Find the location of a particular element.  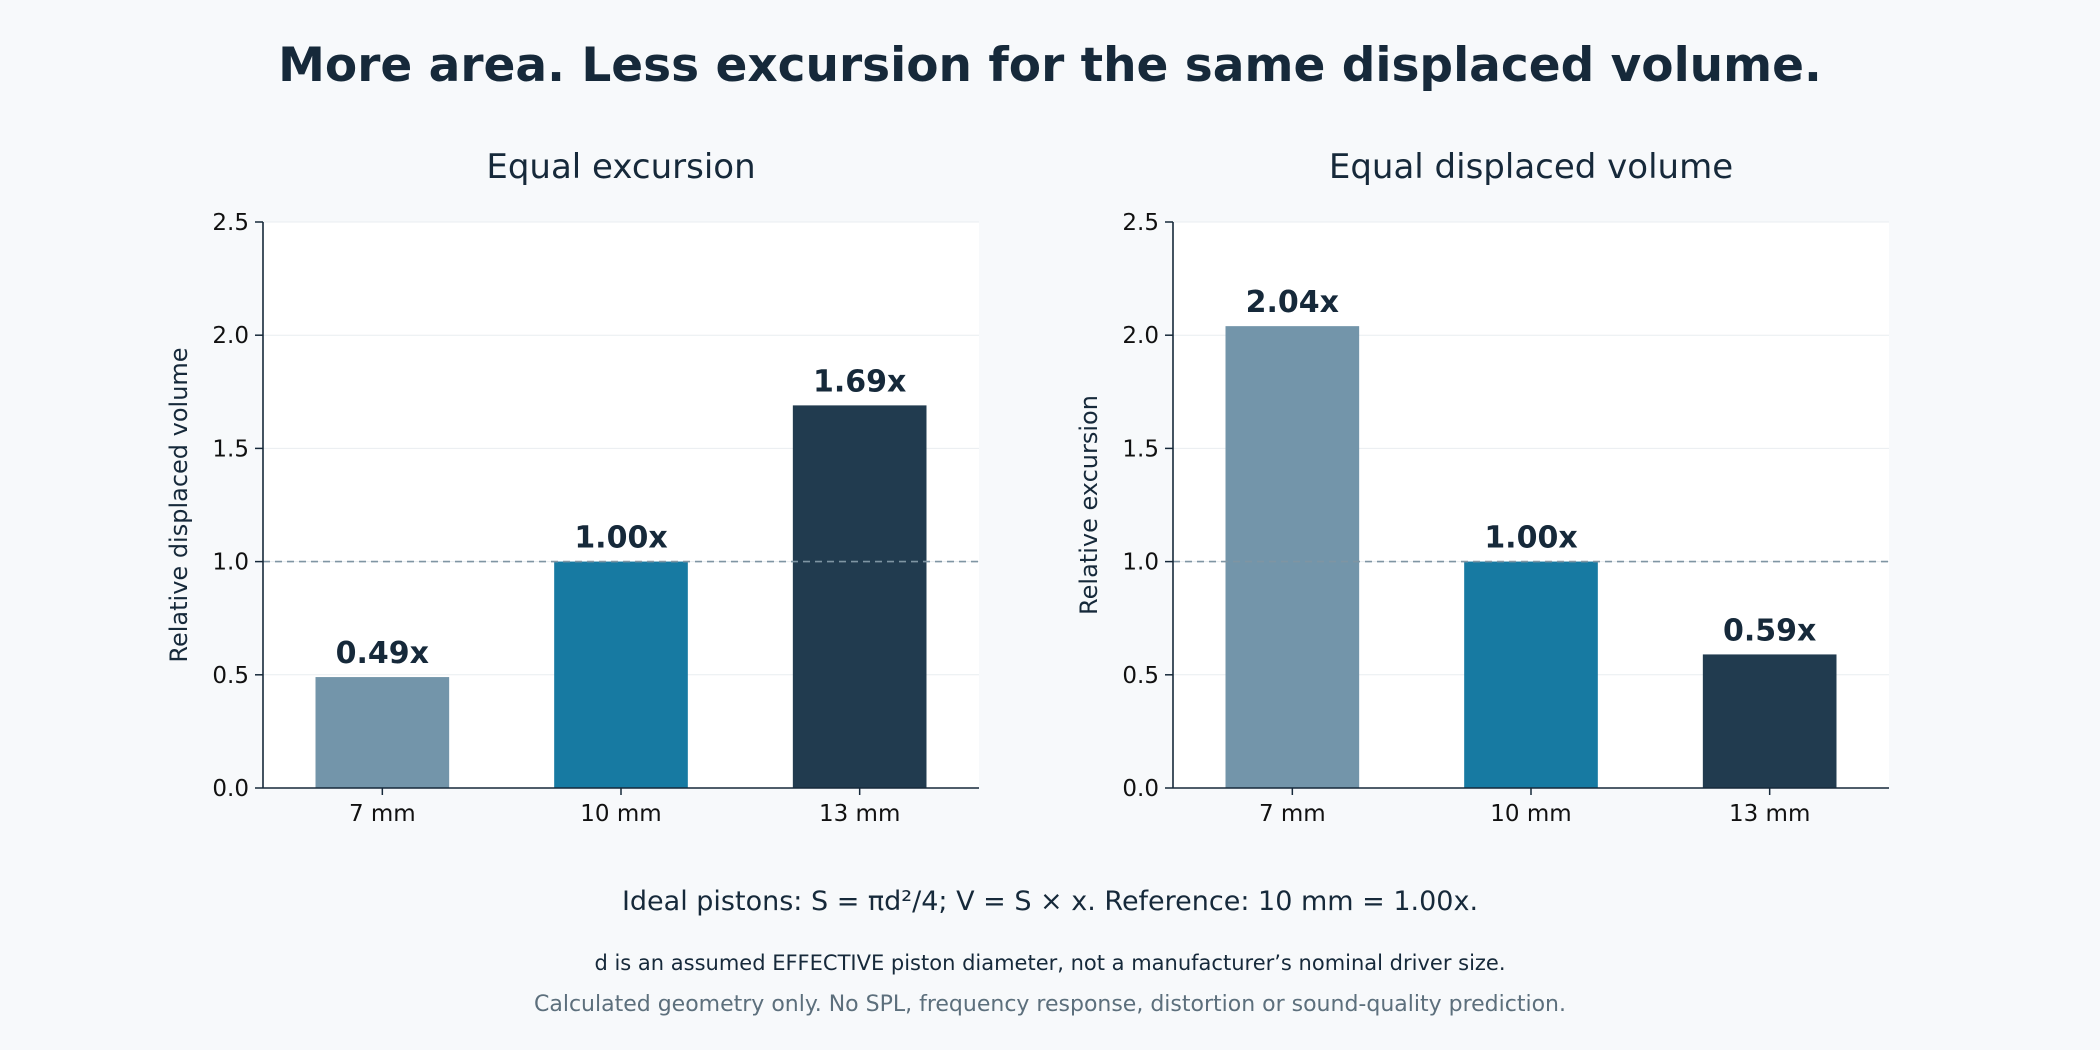

data-label: 0.59x is located at coordinates (1769, 630).